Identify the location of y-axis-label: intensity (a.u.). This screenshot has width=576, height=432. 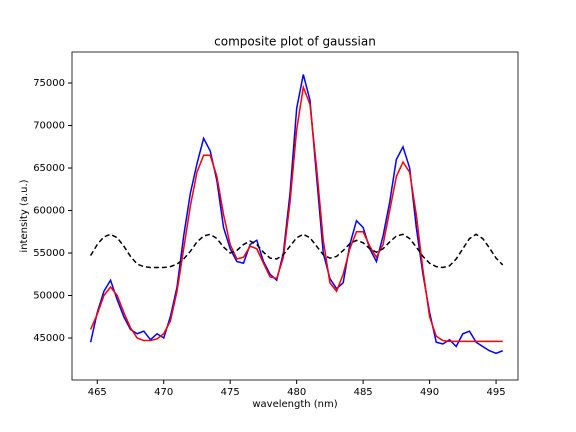
(24, 215).